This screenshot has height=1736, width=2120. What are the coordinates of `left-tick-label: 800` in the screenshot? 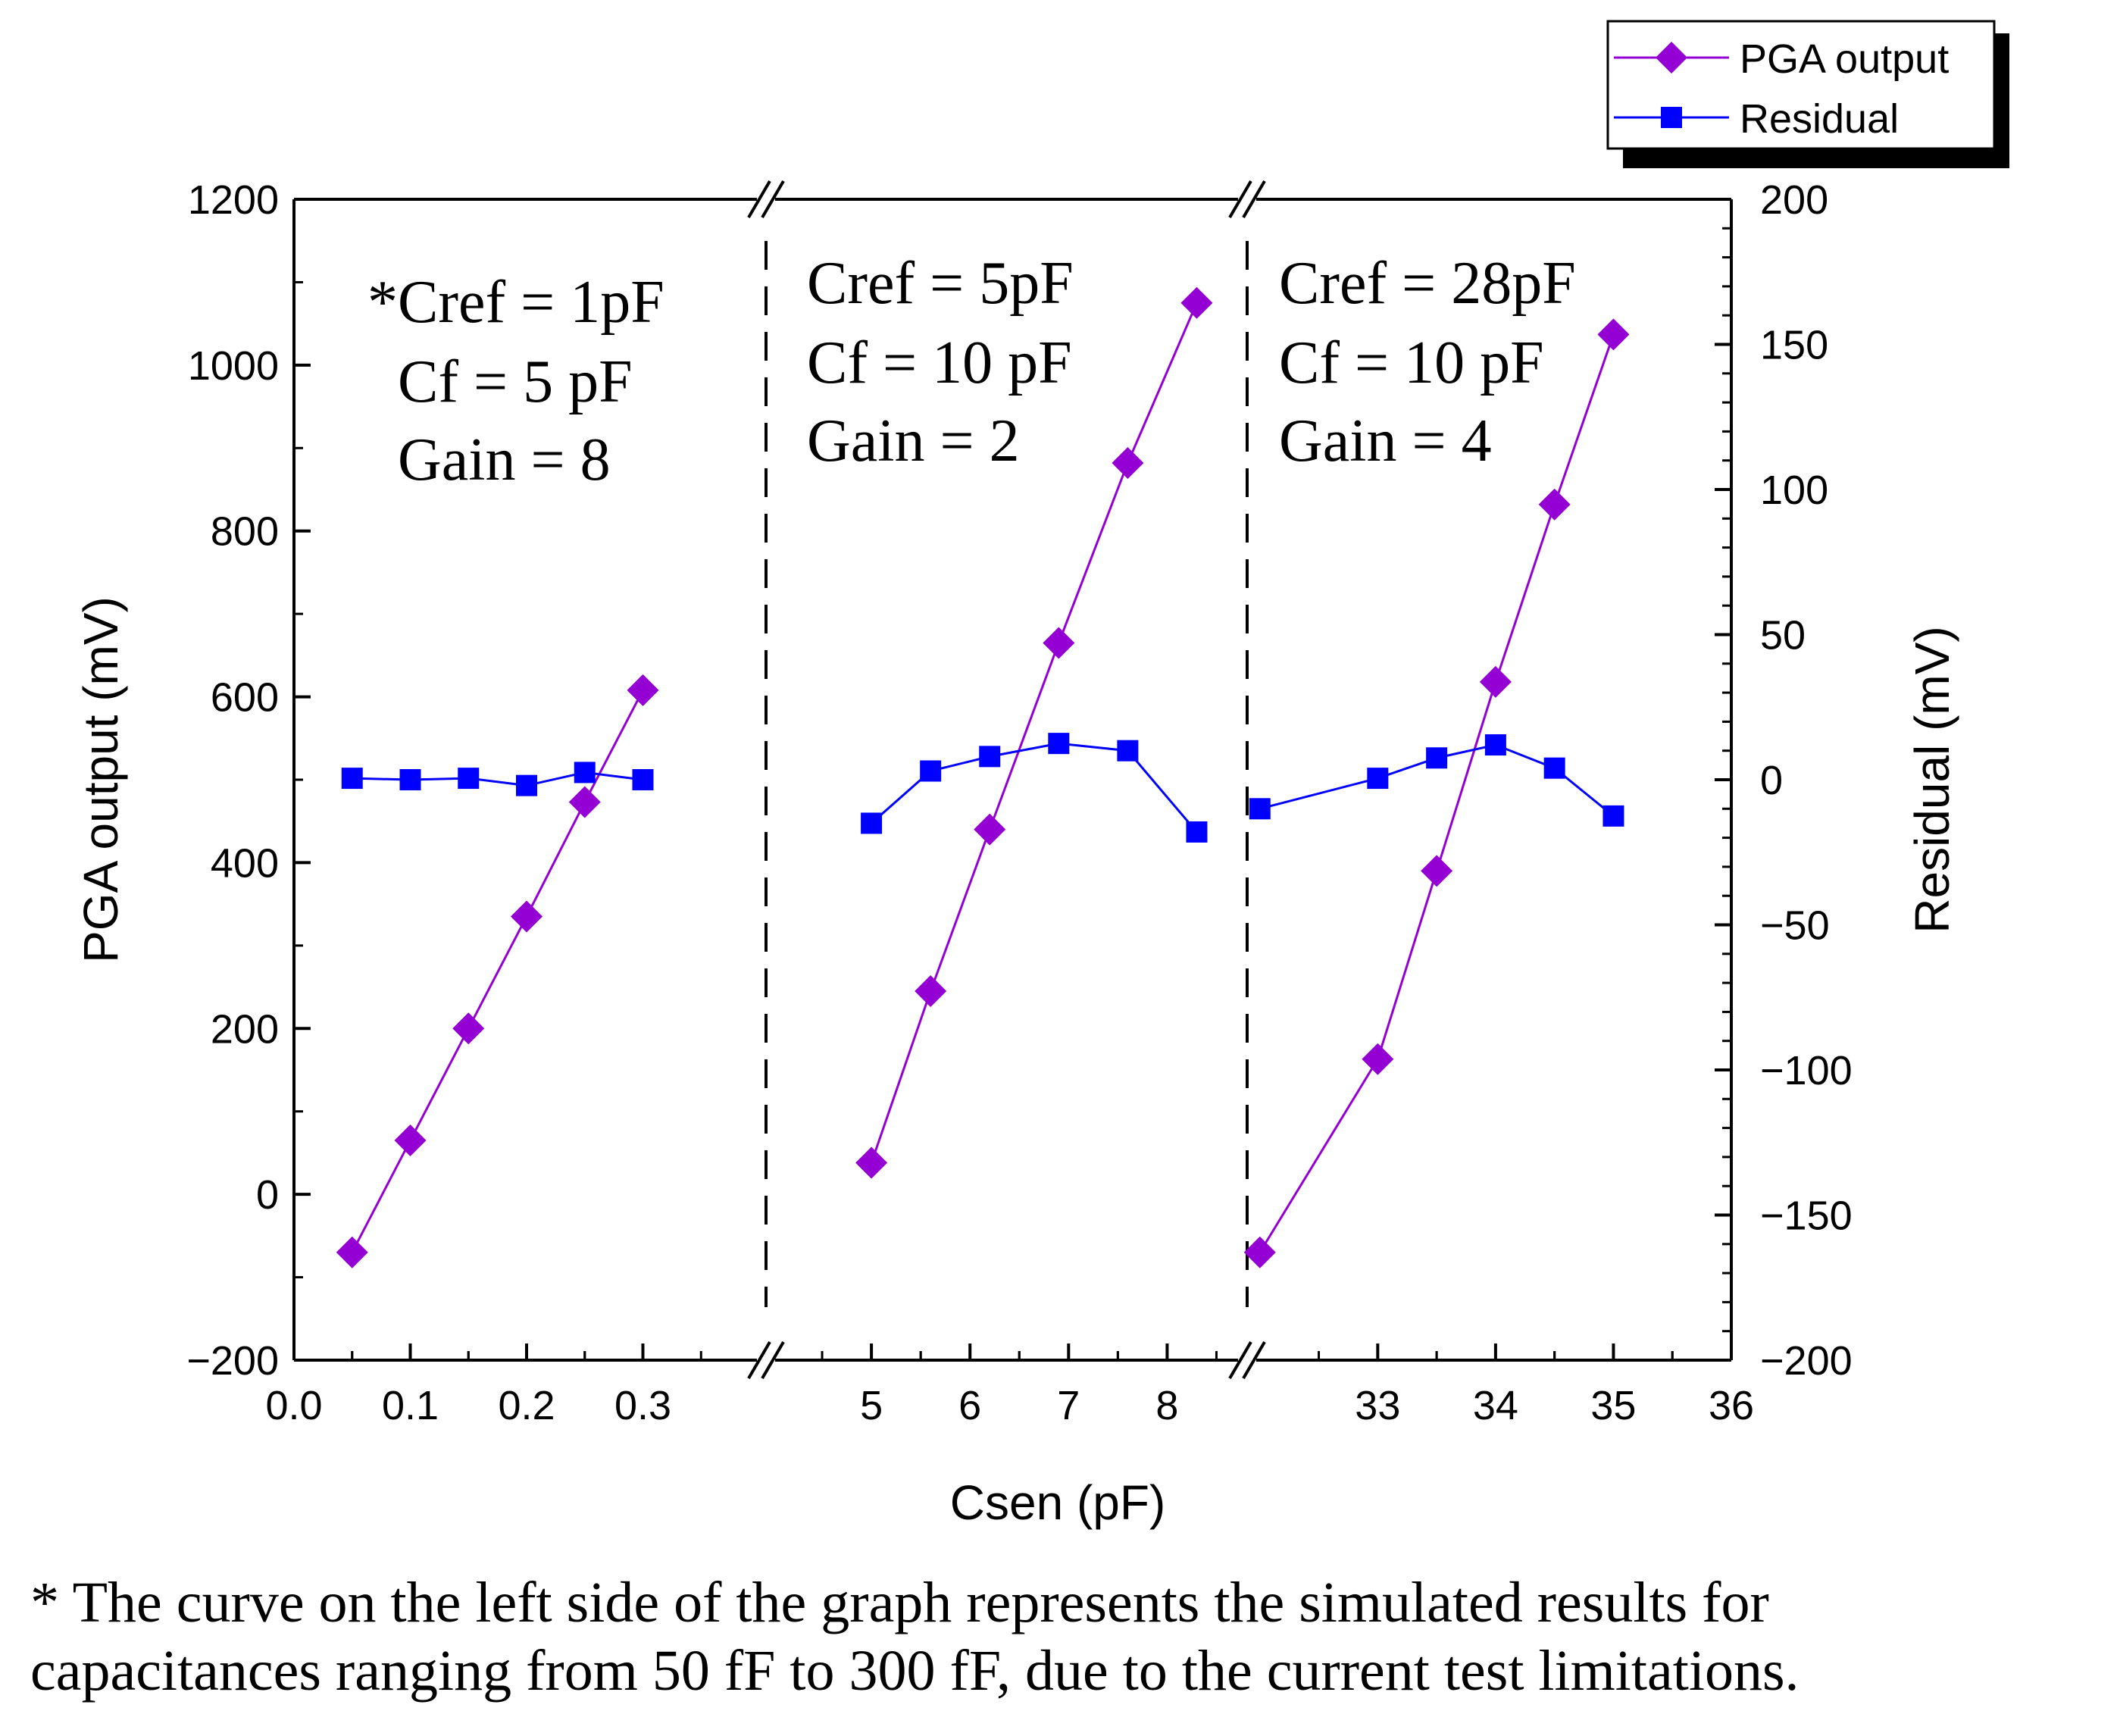 It's located at (245, 532).